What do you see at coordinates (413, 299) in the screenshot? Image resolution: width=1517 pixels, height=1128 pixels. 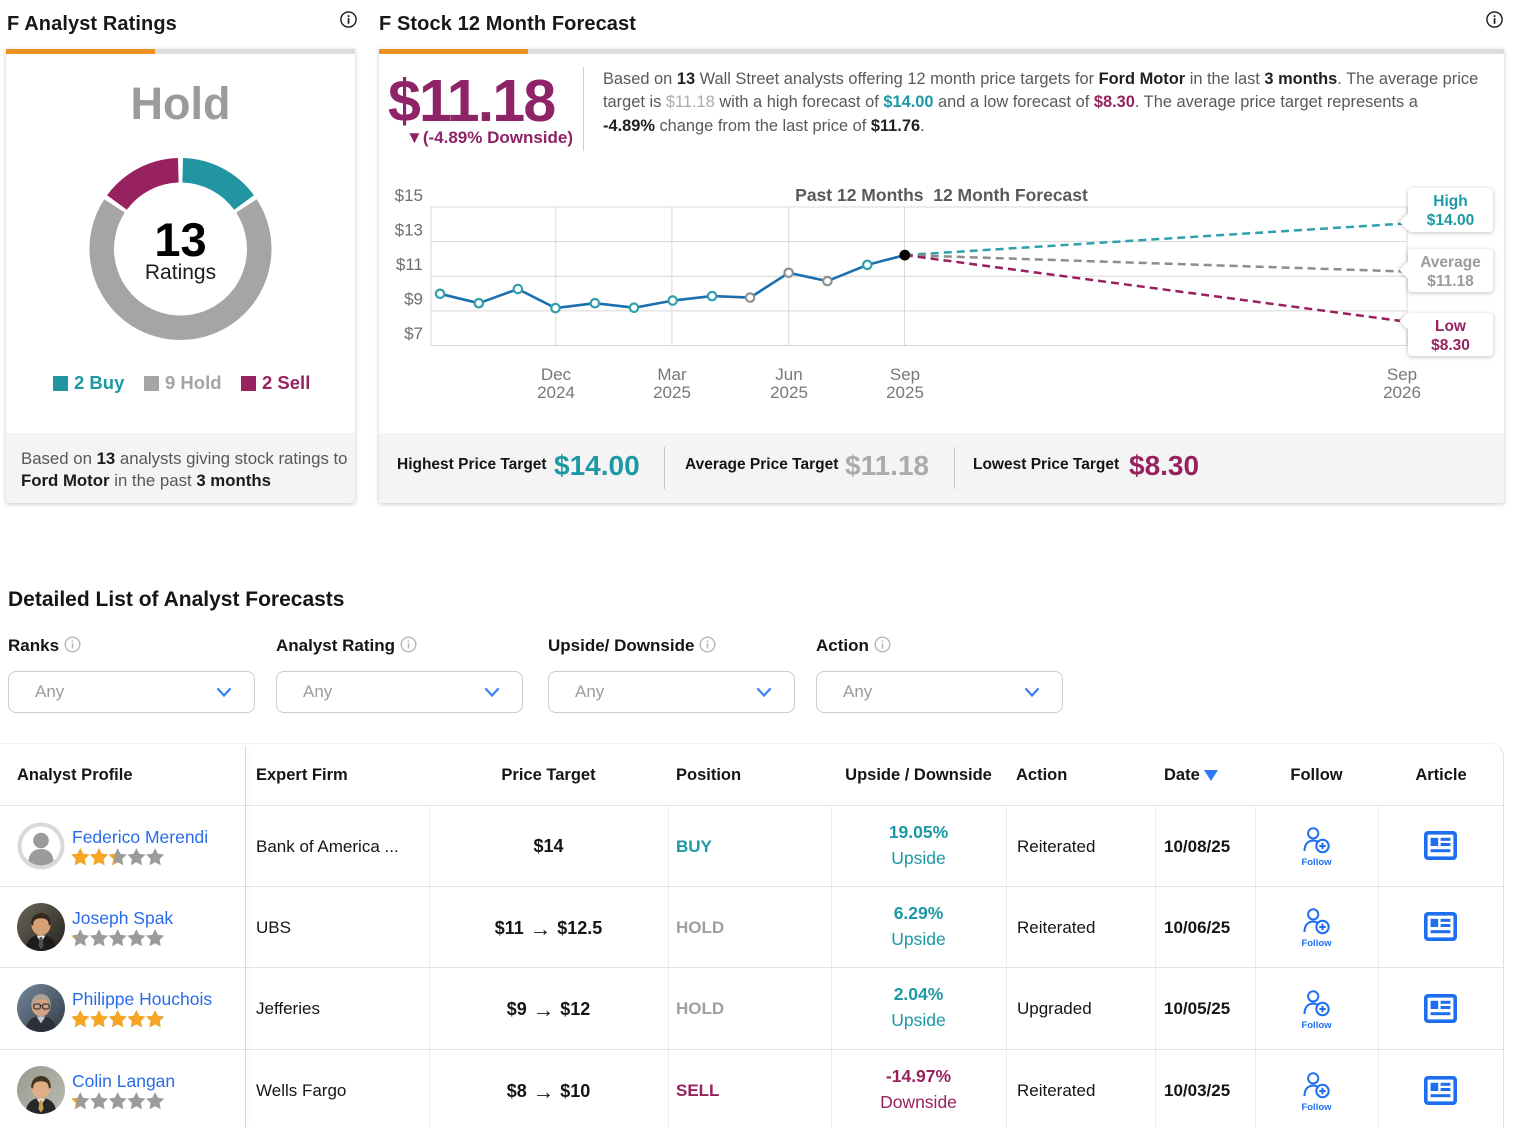 I see `svg-text: $9` at bounding box center [413, 299].